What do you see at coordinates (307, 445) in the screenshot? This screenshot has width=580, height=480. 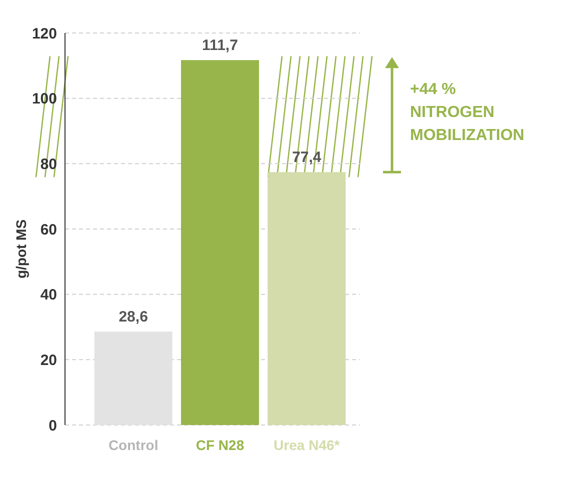 I see `x-tick-label: Urea N46*` at bounding box center [307, 445].